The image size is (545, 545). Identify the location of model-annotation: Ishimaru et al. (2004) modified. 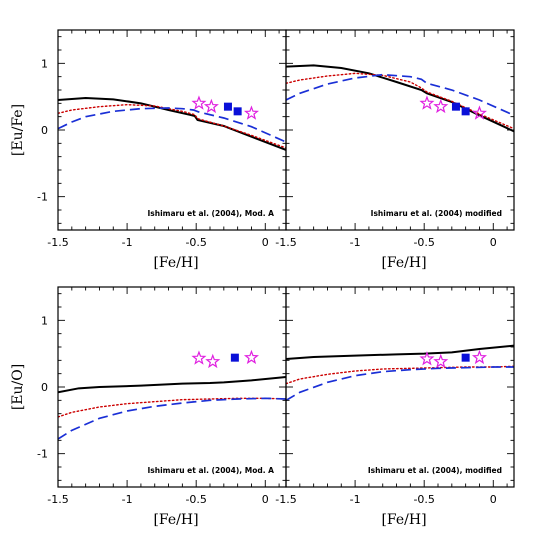
(436, 213).